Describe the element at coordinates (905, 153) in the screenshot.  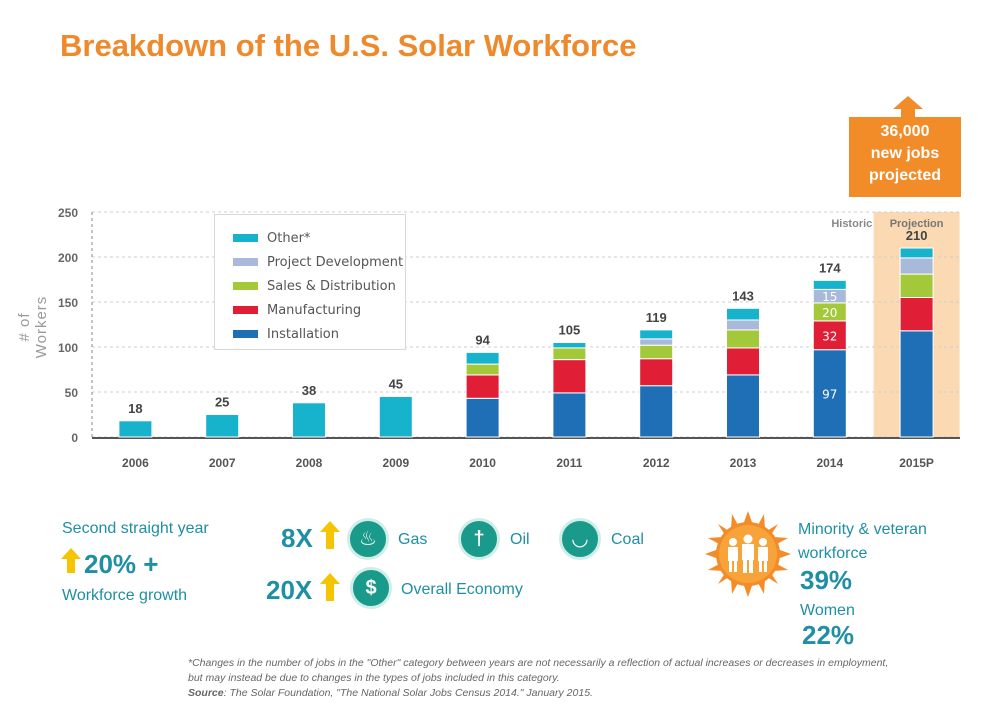
I see `callout-line-2: new jobs` at that location.